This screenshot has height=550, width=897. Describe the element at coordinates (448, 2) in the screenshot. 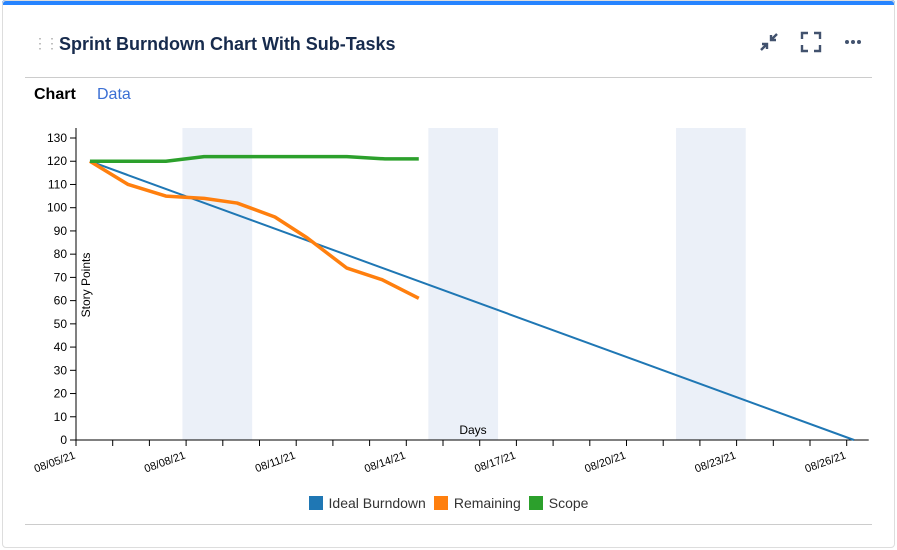

I see `accent-bar` at that location.